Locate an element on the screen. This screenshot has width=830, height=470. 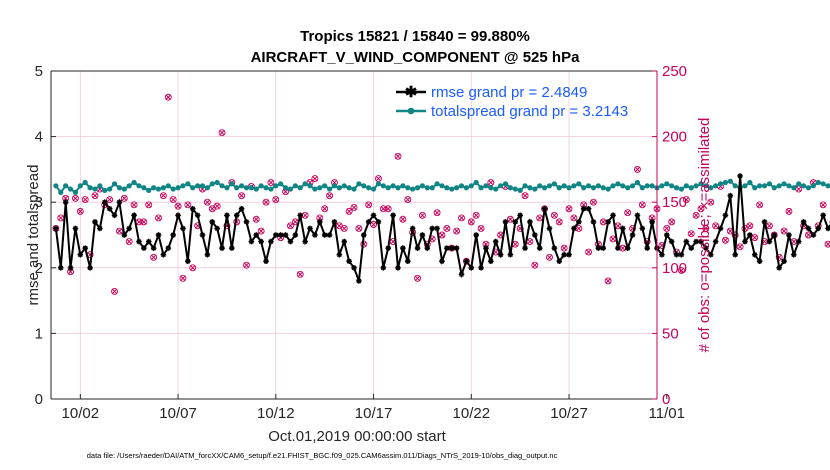
x-tick-label: 10/22 is located at coordinates (472, 413).